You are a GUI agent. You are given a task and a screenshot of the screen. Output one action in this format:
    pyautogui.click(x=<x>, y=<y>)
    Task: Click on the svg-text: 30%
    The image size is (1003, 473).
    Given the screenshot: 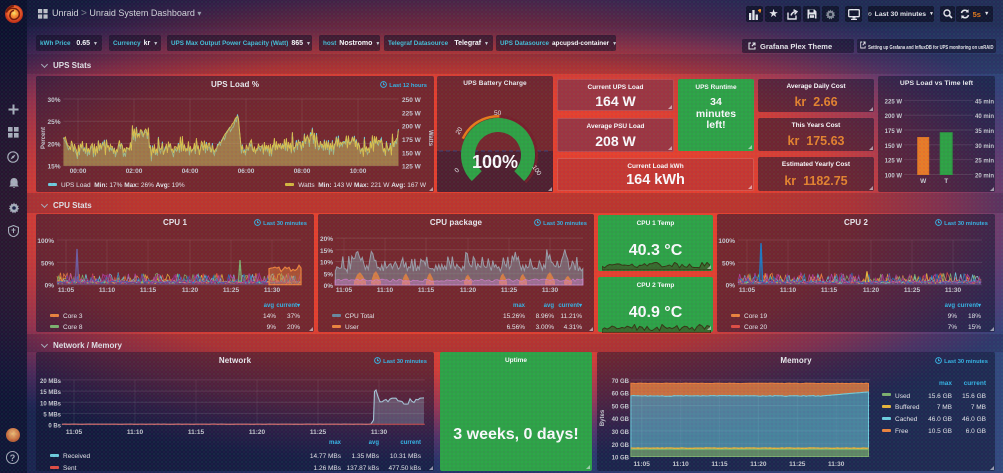 What is the action you would take?
    pyautogui.click(x=53, y=100)
    